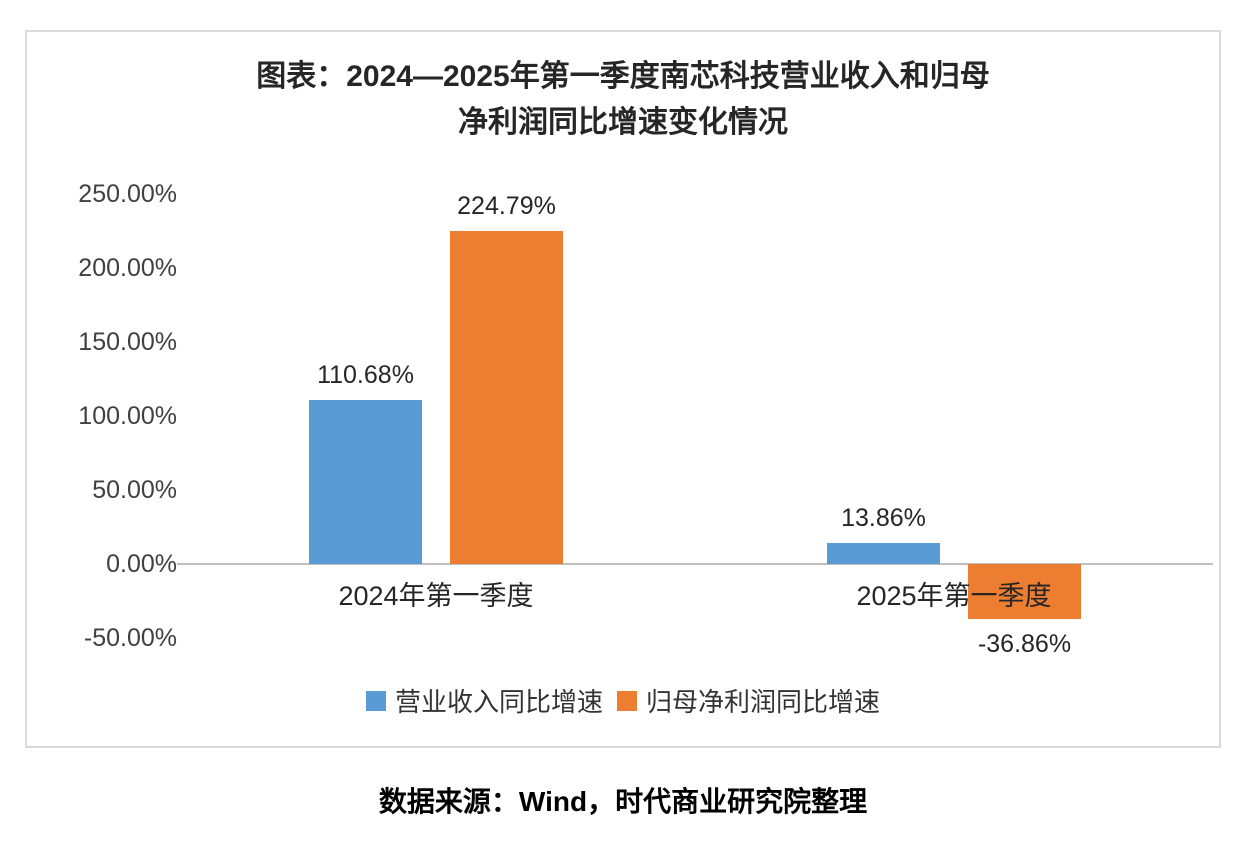 This screenshot has height=842, width=1246. Describe the element at coordinates (506, 206) in the screenshot. I see `bar-value-label: 224.79%` at that location.